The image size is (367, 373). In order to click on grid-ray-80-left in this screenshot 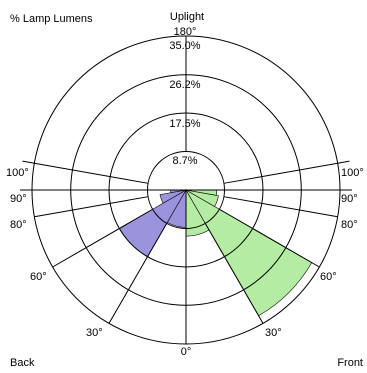, I will do `click(91, 207)`.